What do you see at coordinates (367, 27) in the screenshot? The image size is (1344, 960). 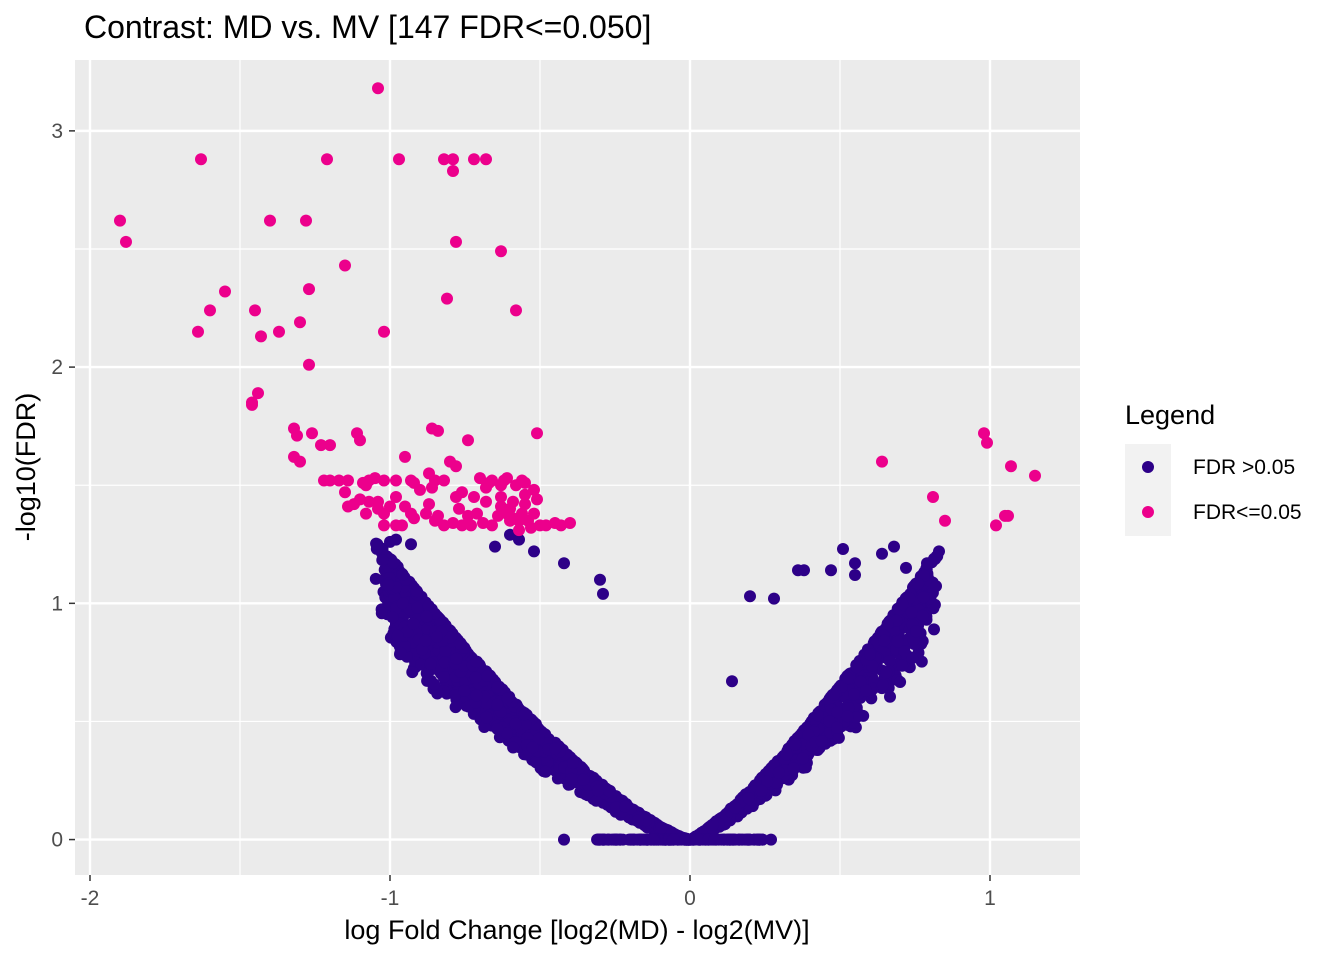 I see `chart-title: Contrast: MD vs. MV [147 FDR<=0.050]` at bounding box center [367, 27].